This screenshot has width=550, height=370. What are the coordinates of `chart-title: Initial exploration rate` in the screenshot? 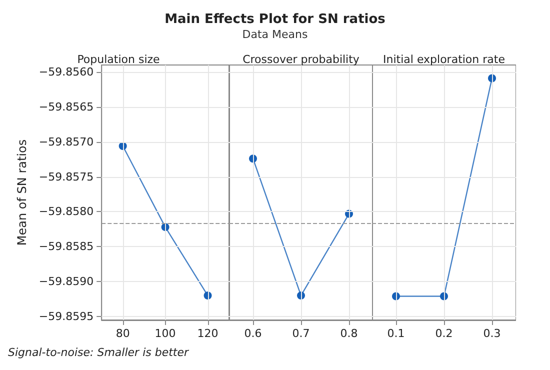 It's located at (444, 59).